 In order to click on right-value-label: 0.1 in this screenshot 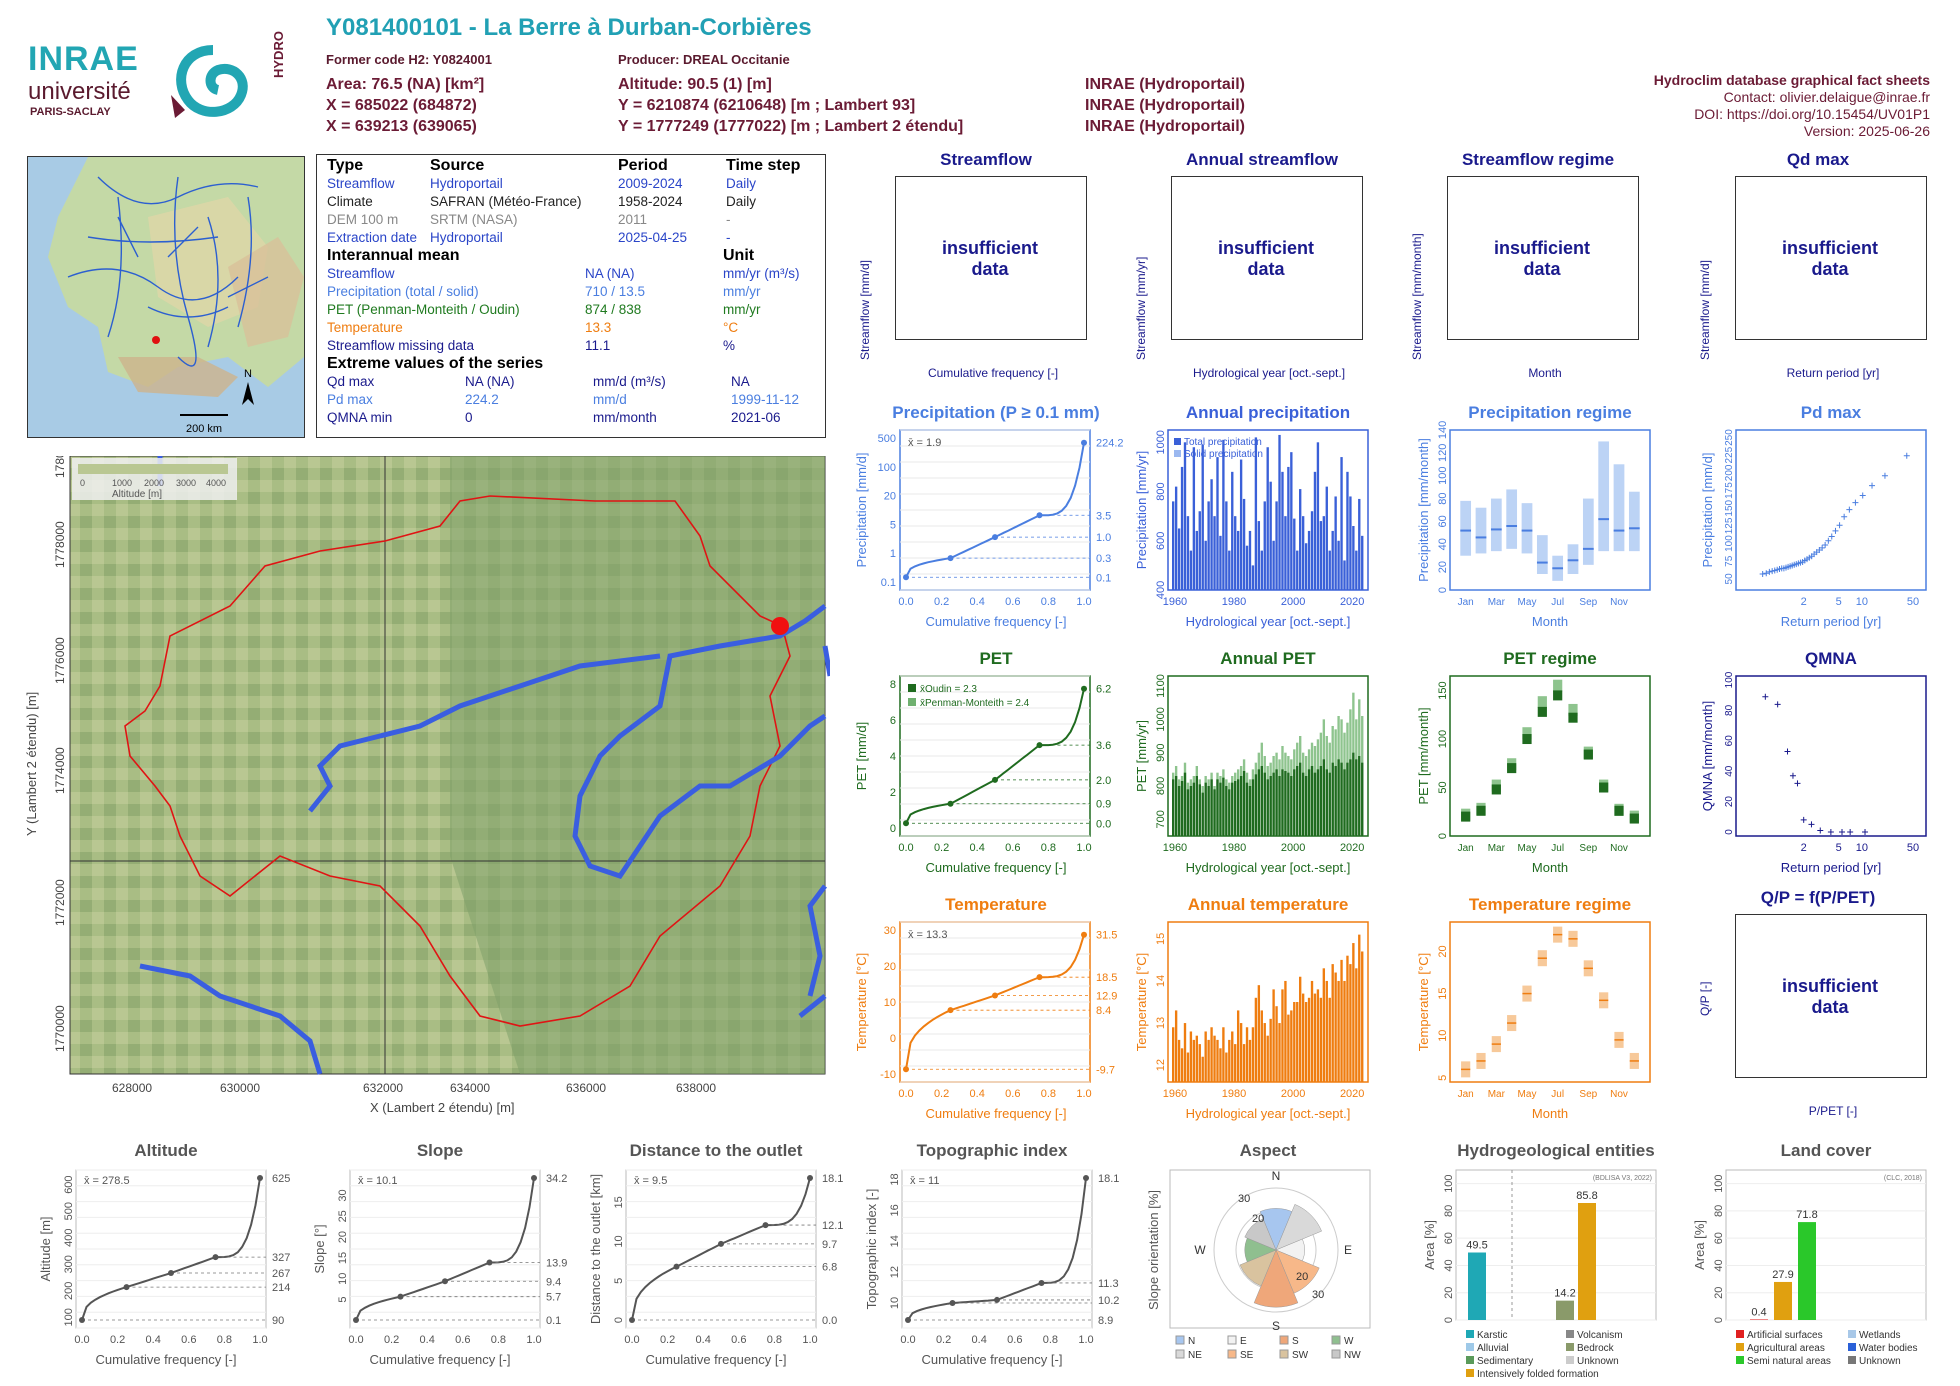, I will do `click(553, 1321)`.